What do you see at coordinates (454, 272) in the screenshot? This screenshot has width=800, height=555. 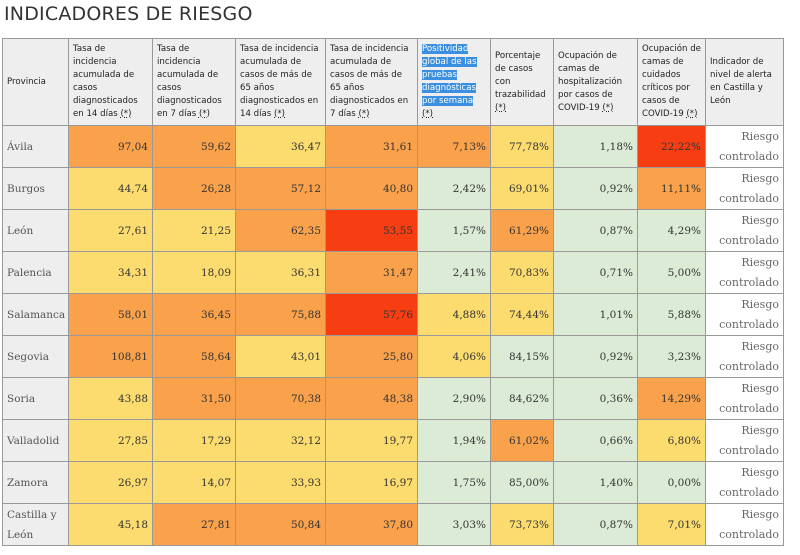 I see `indicator-cell: 2,41%` at bounding box center [454, 272].